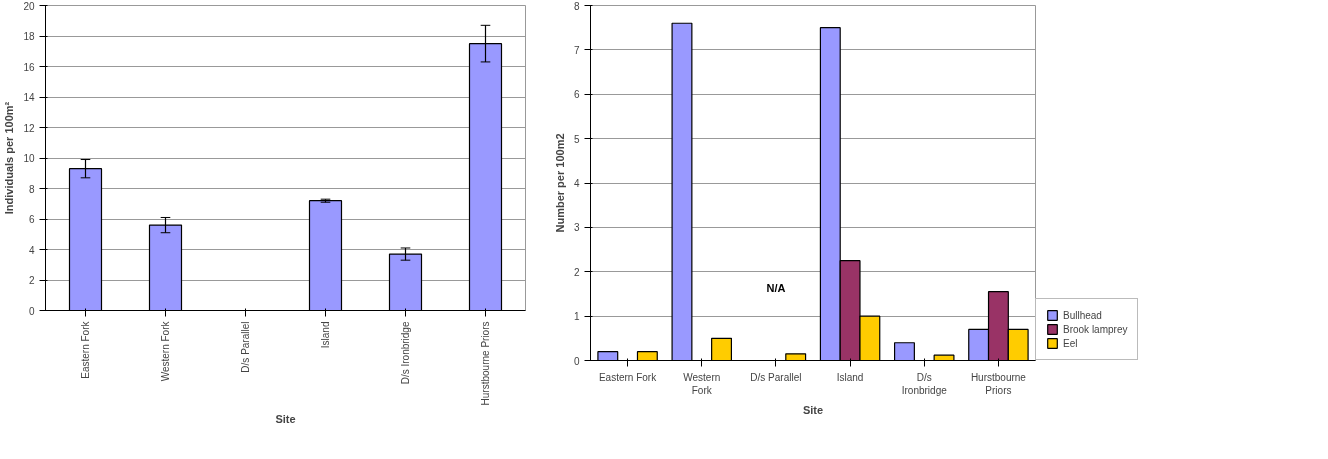  I want to click on y-tick-label: 18, so click(29, 36).